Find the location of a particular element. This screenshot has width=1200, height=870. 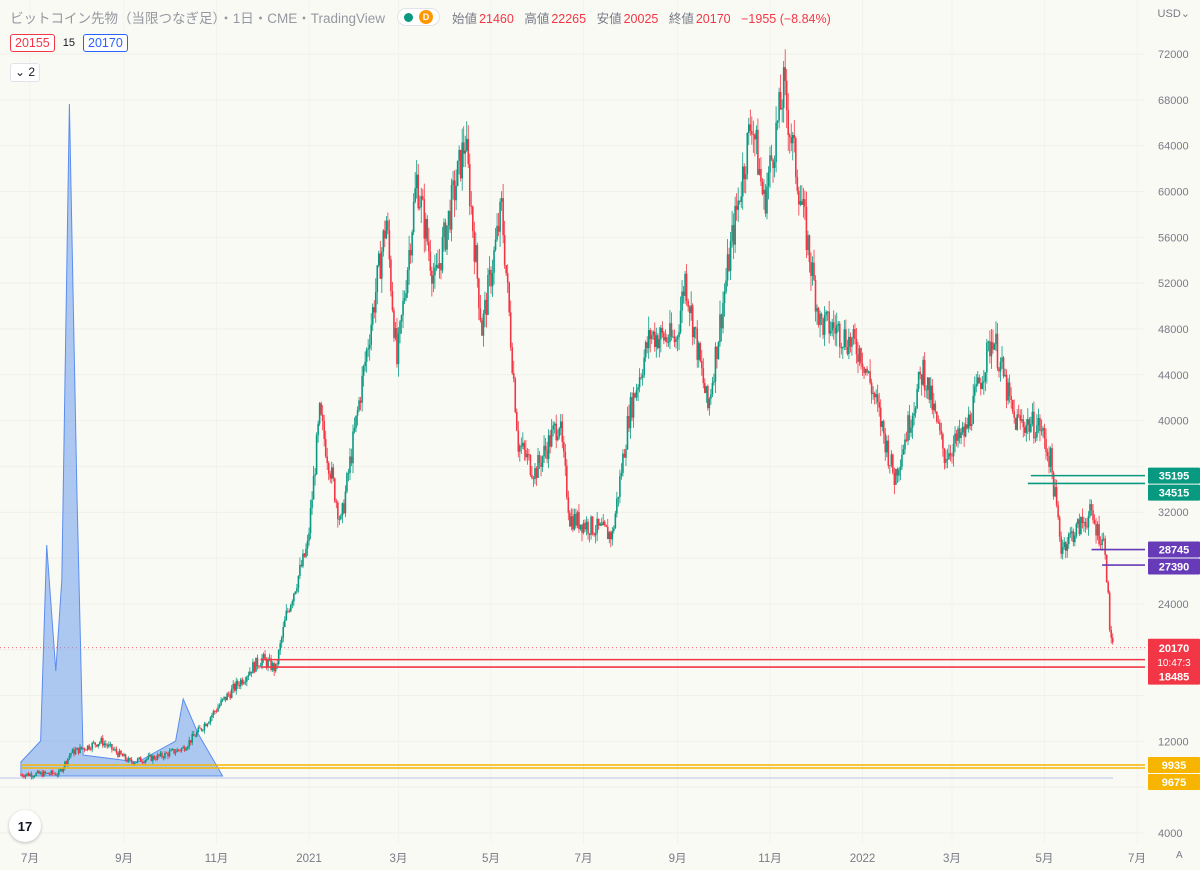

tradingview-logo-icon: 17 is located at coordinates (25, 826).